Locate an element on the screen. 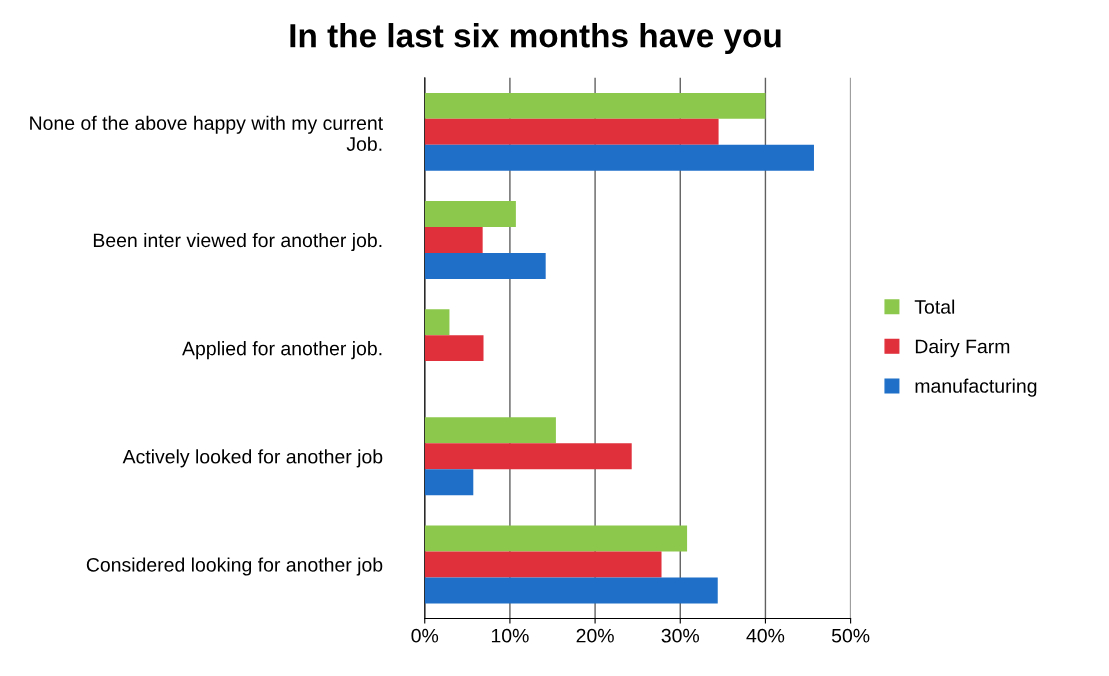 Image resolution: width=1109 pixels, height=676 pixels. x-tick-label: 10% is located at coordinates (510, 635).